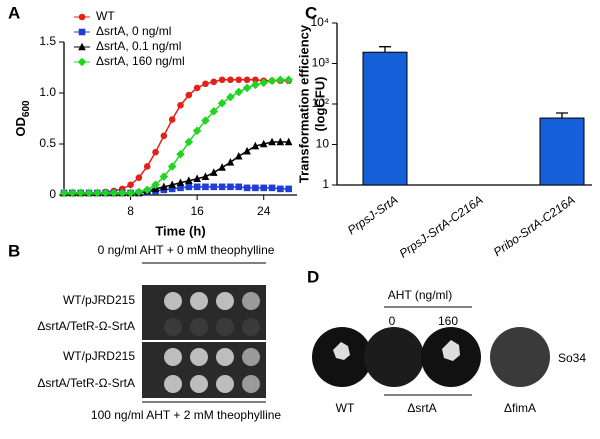 The height and width of the screenshot is (439, 600). What do you see at coordinates (319, 104) in the screenshot?
I see `y-axis-label: (logCFU)` at bounding box center [319, 104].